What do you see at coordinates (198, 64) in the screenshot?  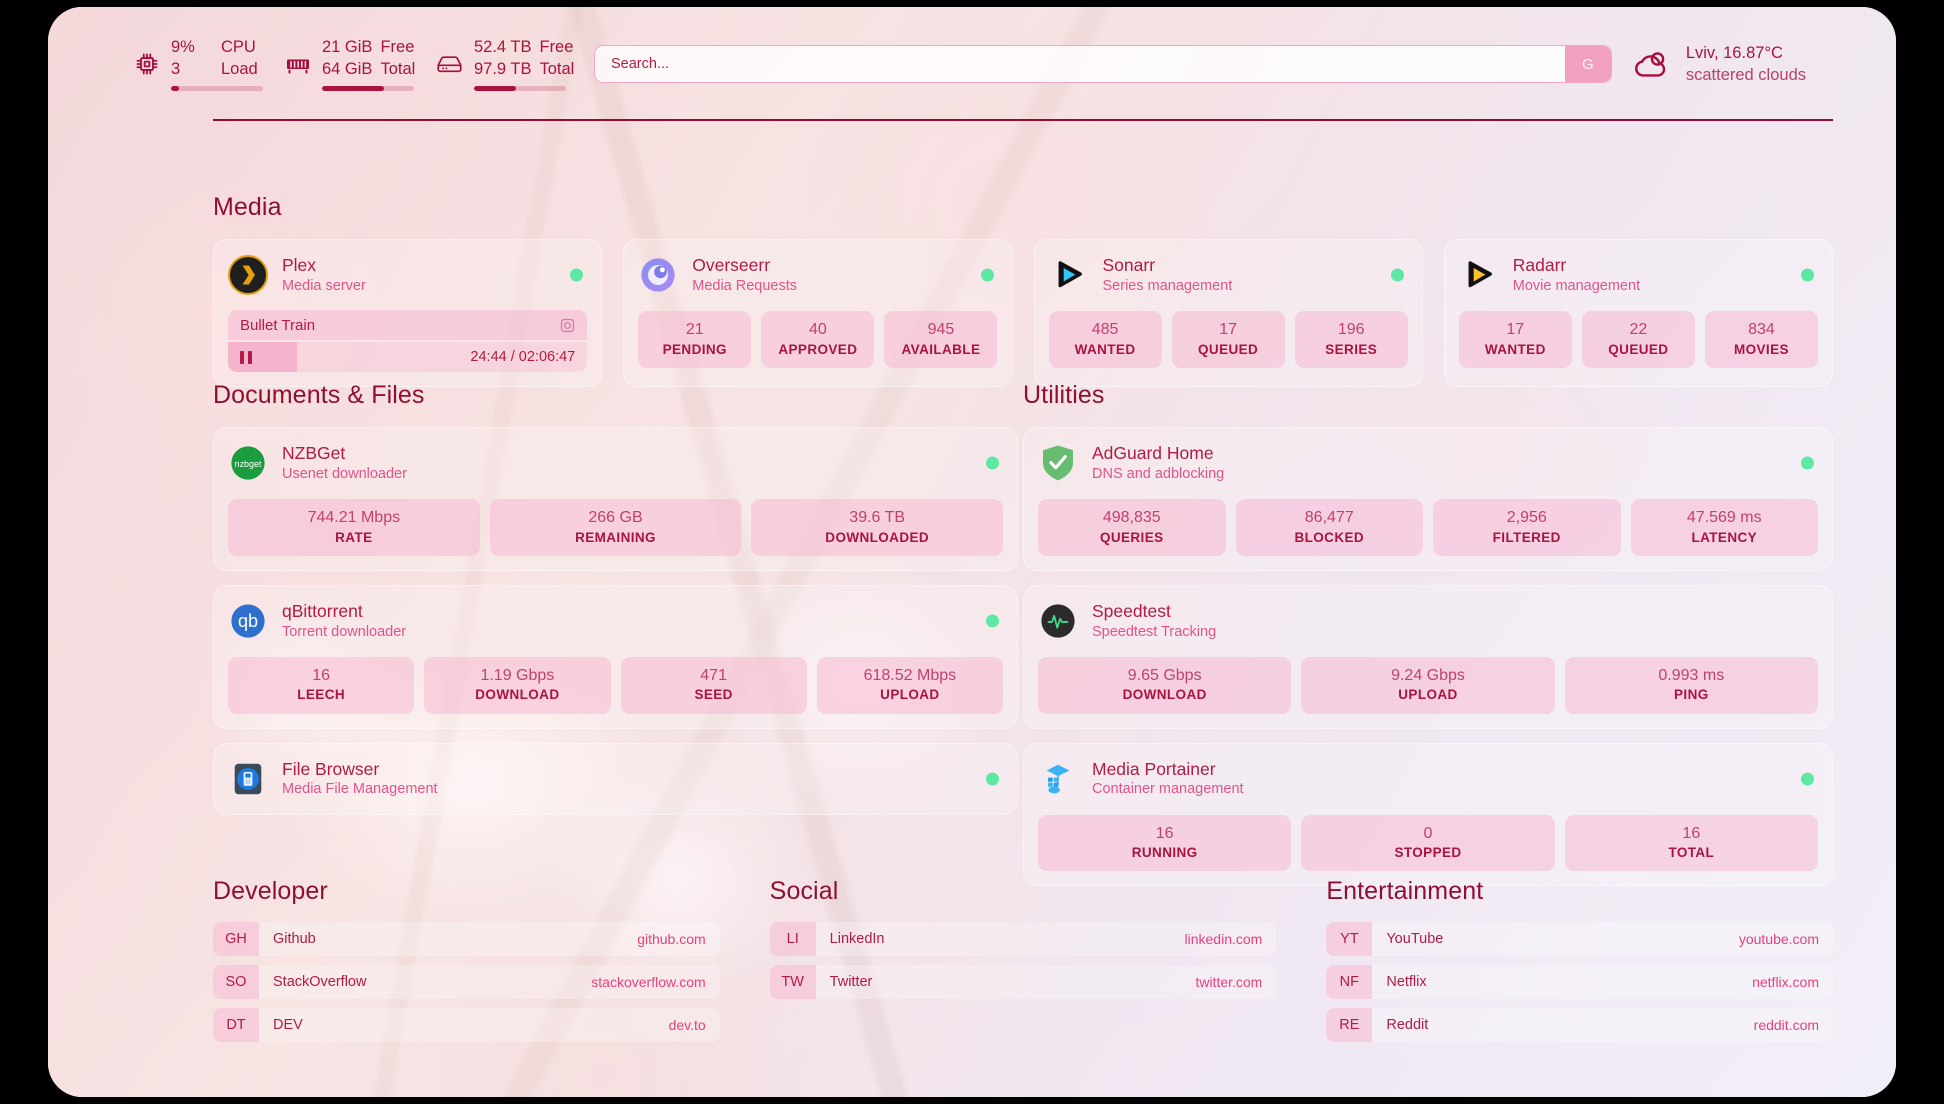 I see `system-stat-cpu: 9% 3 CPU Load` at bounding box center [198, 64].